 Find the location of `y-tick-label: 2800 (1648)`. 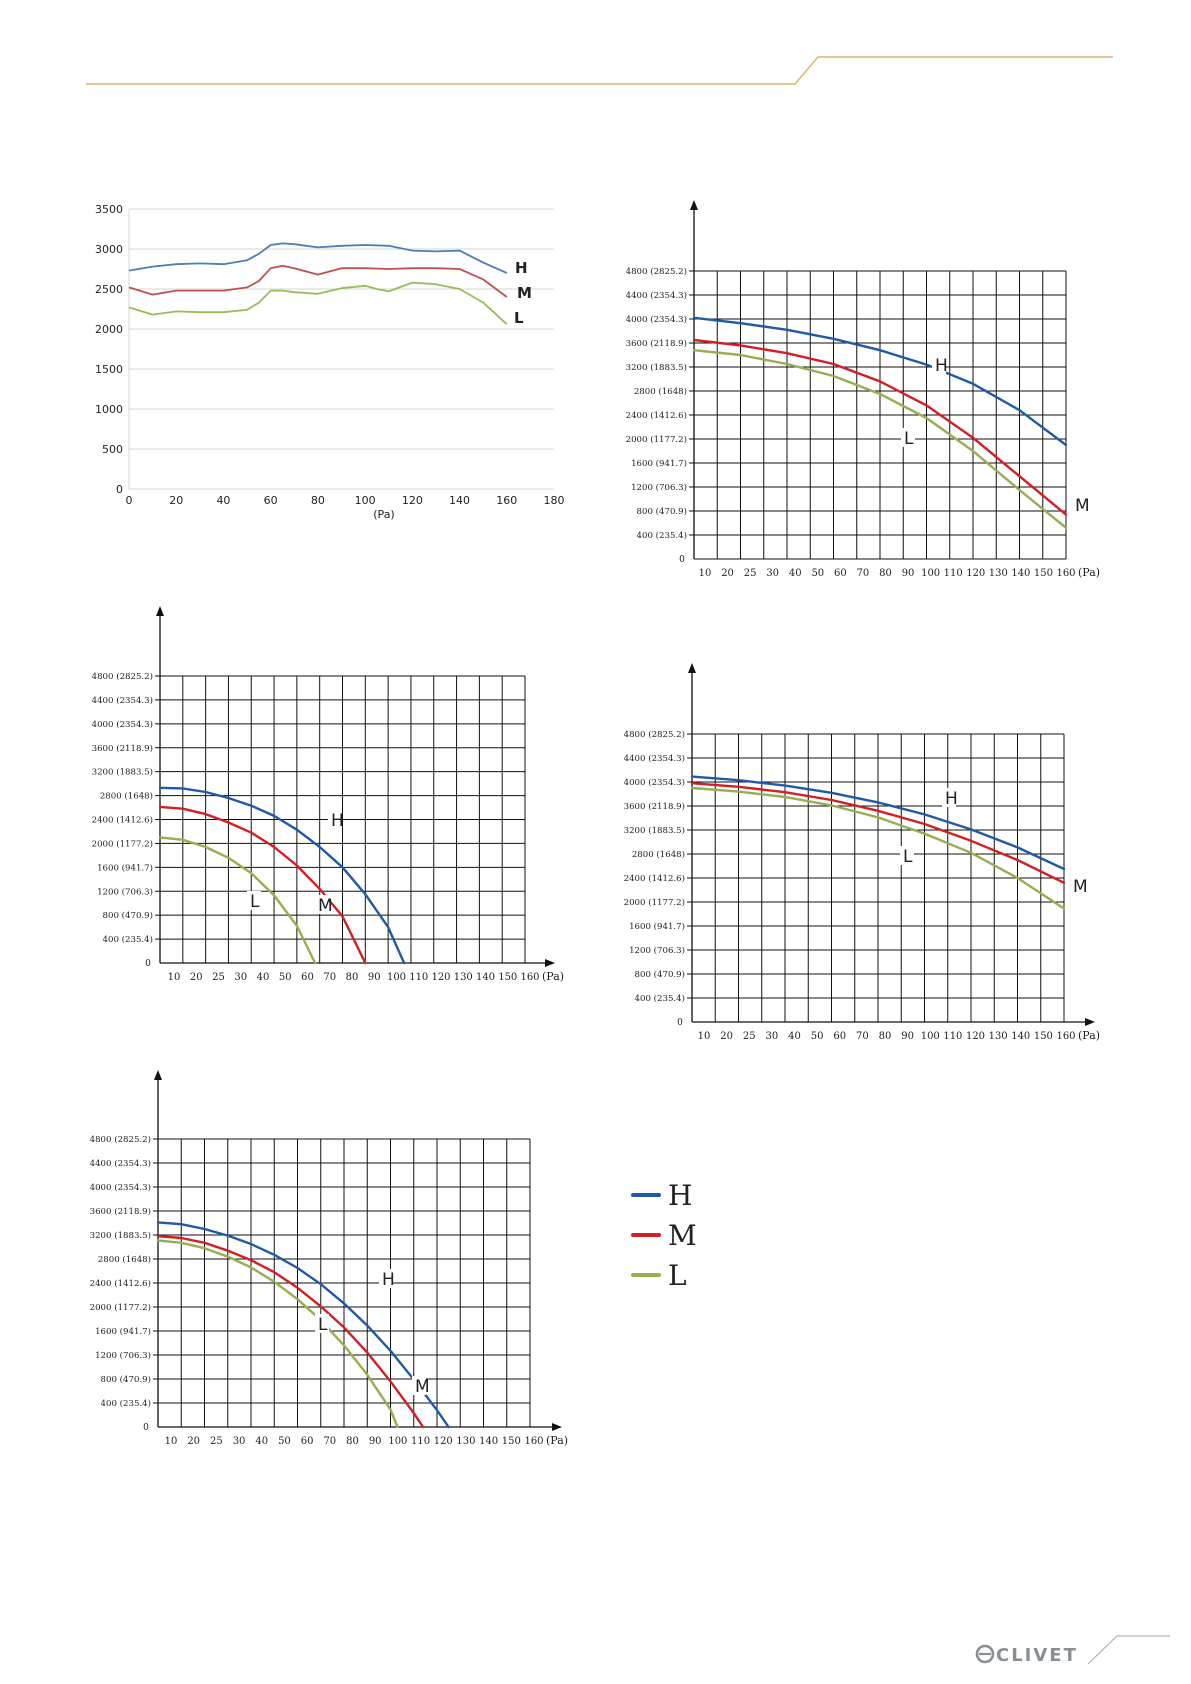

y-tick-label: 2800 (1648) is located at coordinates (660, 391).